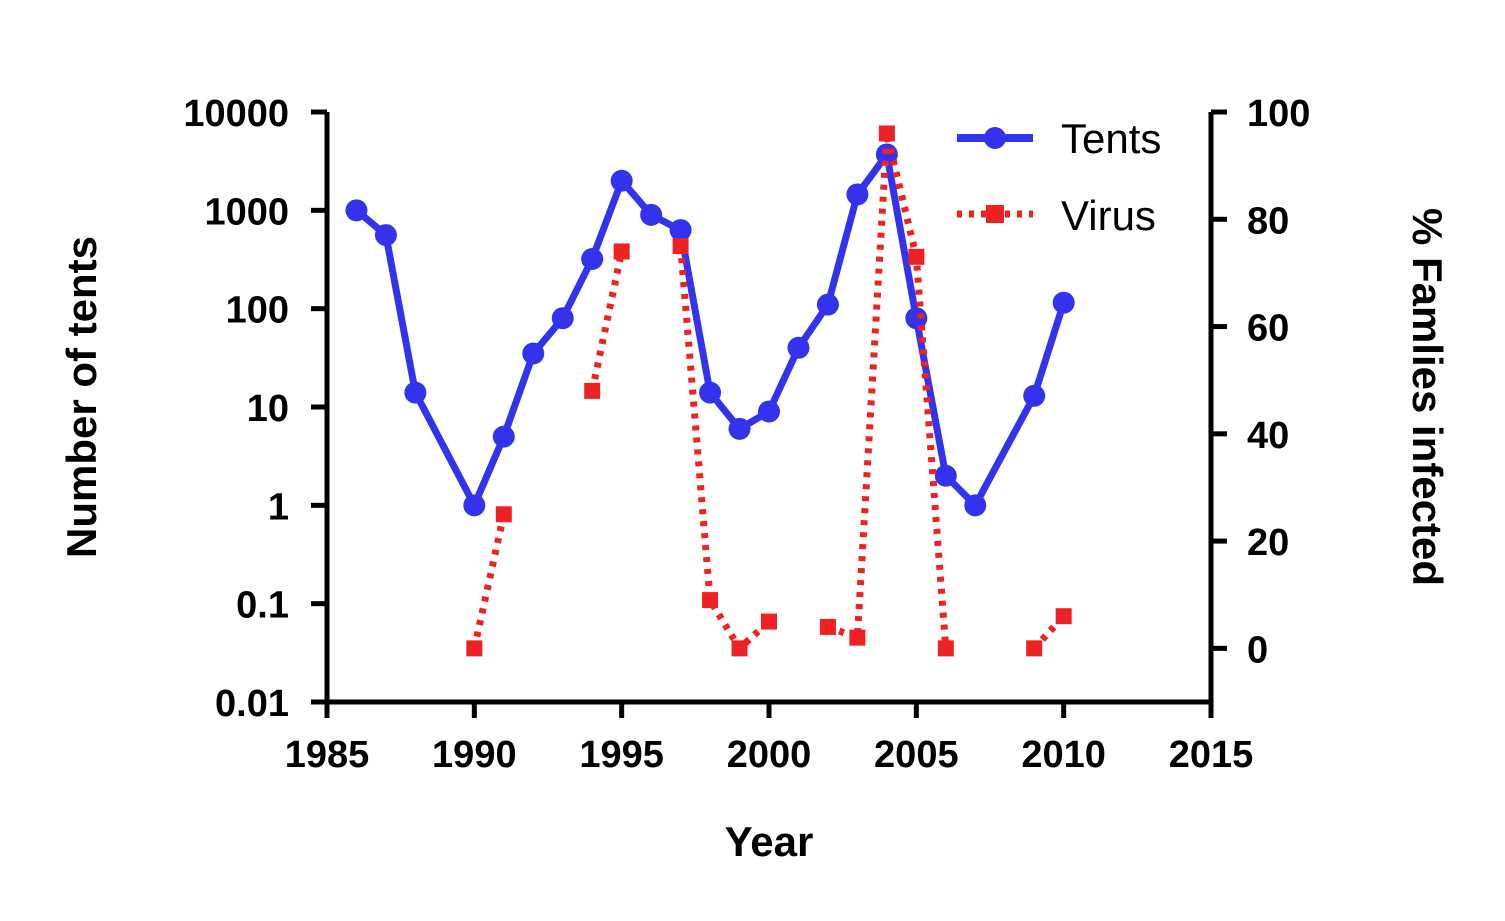 The width and height of the screenshot is (1505, 921). I want to click on x-tick-label: 1985, so click(327, 755).